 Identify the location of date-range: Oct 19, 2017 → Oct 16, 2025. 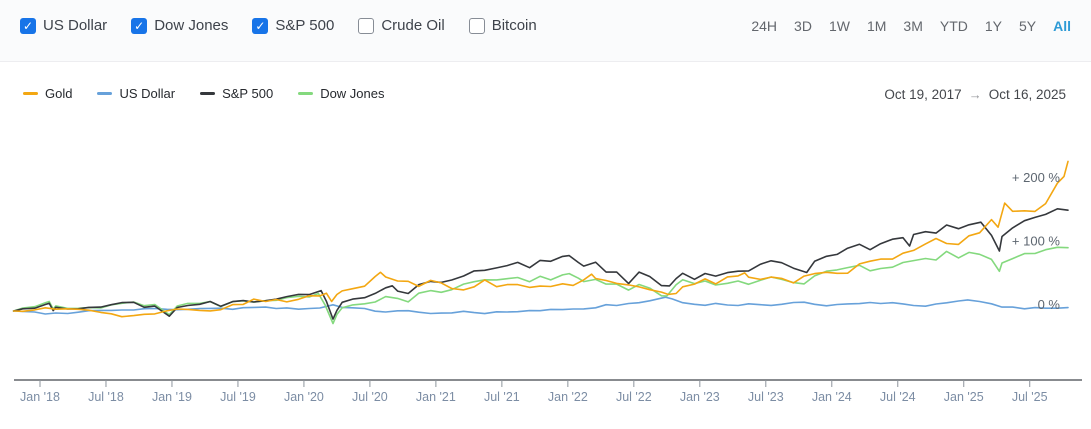
(975, 94).